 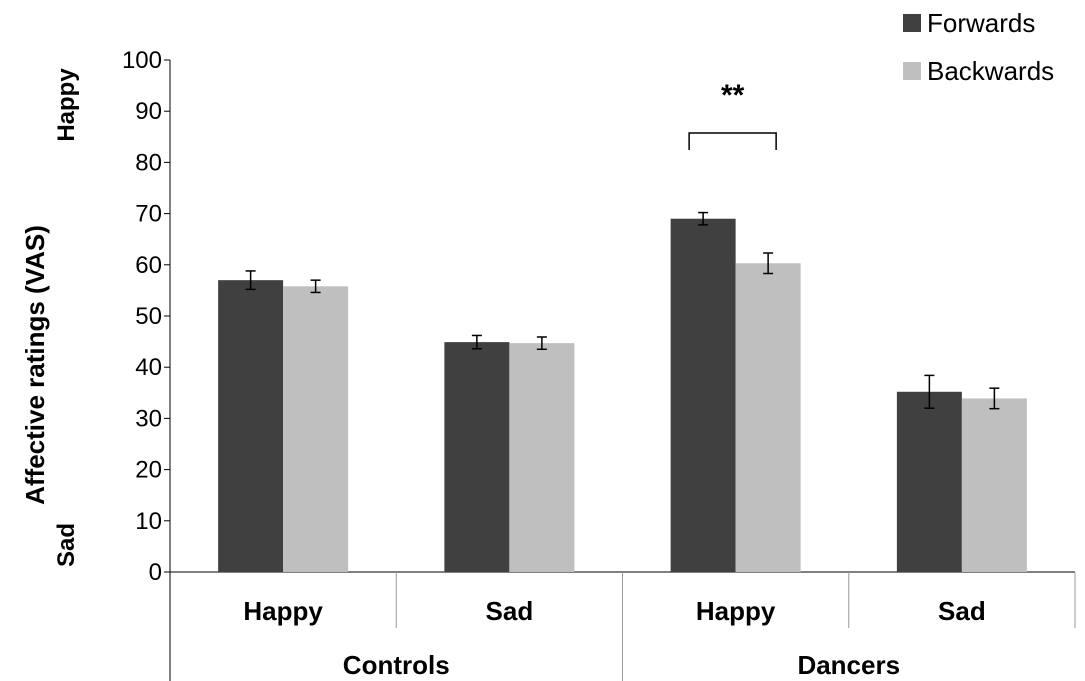 What do you see at coordinates (978, 47) in the screenshot?
I see `legend: Forwards Backwards` at bounding box center [978, 47].